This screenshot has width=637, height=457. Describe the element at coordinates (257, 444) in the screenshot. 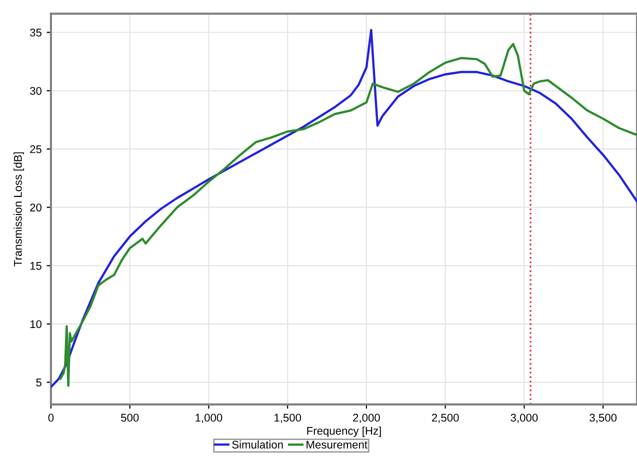

I see `legend-label: Simulation` at that location.